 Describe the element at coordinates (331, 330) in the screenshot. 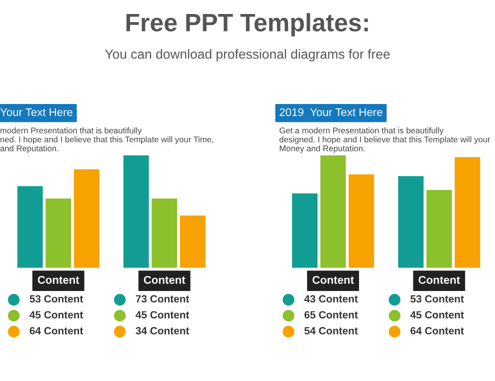

I see `data-label: 54 Content` at that location.